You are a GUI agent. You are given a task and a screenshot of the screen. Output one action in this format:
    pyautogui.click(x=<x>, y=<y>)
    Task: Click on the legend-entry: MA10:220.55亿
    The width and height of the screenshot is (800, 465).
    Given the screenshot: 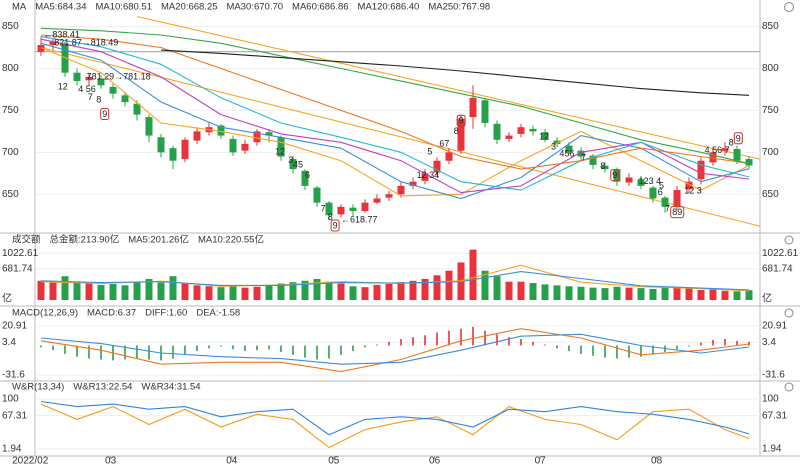 What is the action you would take?
    pyautogui.click(x=231, y=240)
    